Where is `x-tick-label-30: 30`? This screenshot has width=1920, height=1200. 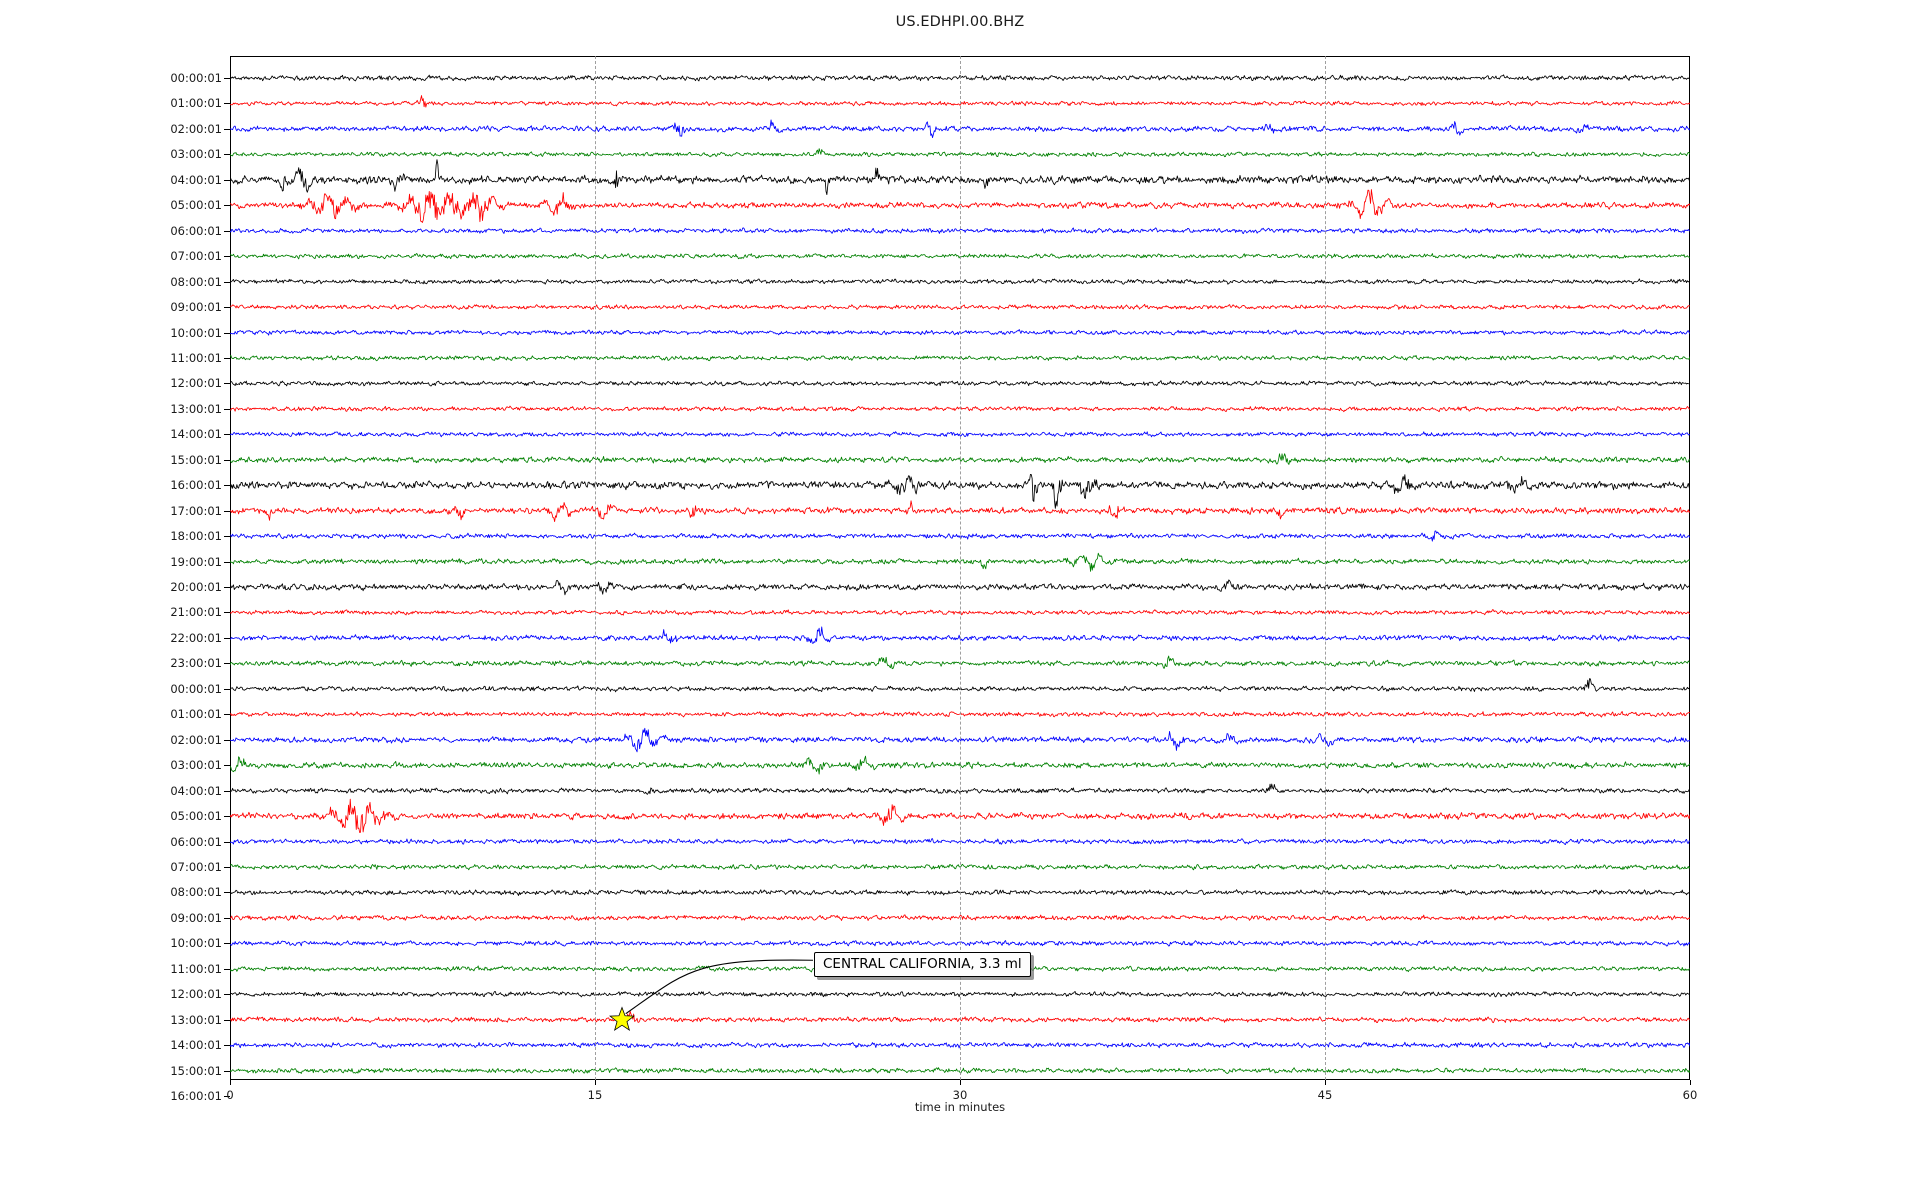 x-tick-label-30: 30 is located at coordinates (960, 1095).